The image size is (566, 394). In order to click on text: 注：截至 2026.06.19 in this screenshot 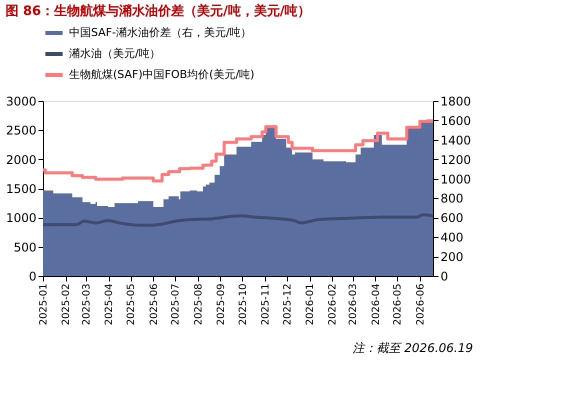, I will do `click(412, 348)`.